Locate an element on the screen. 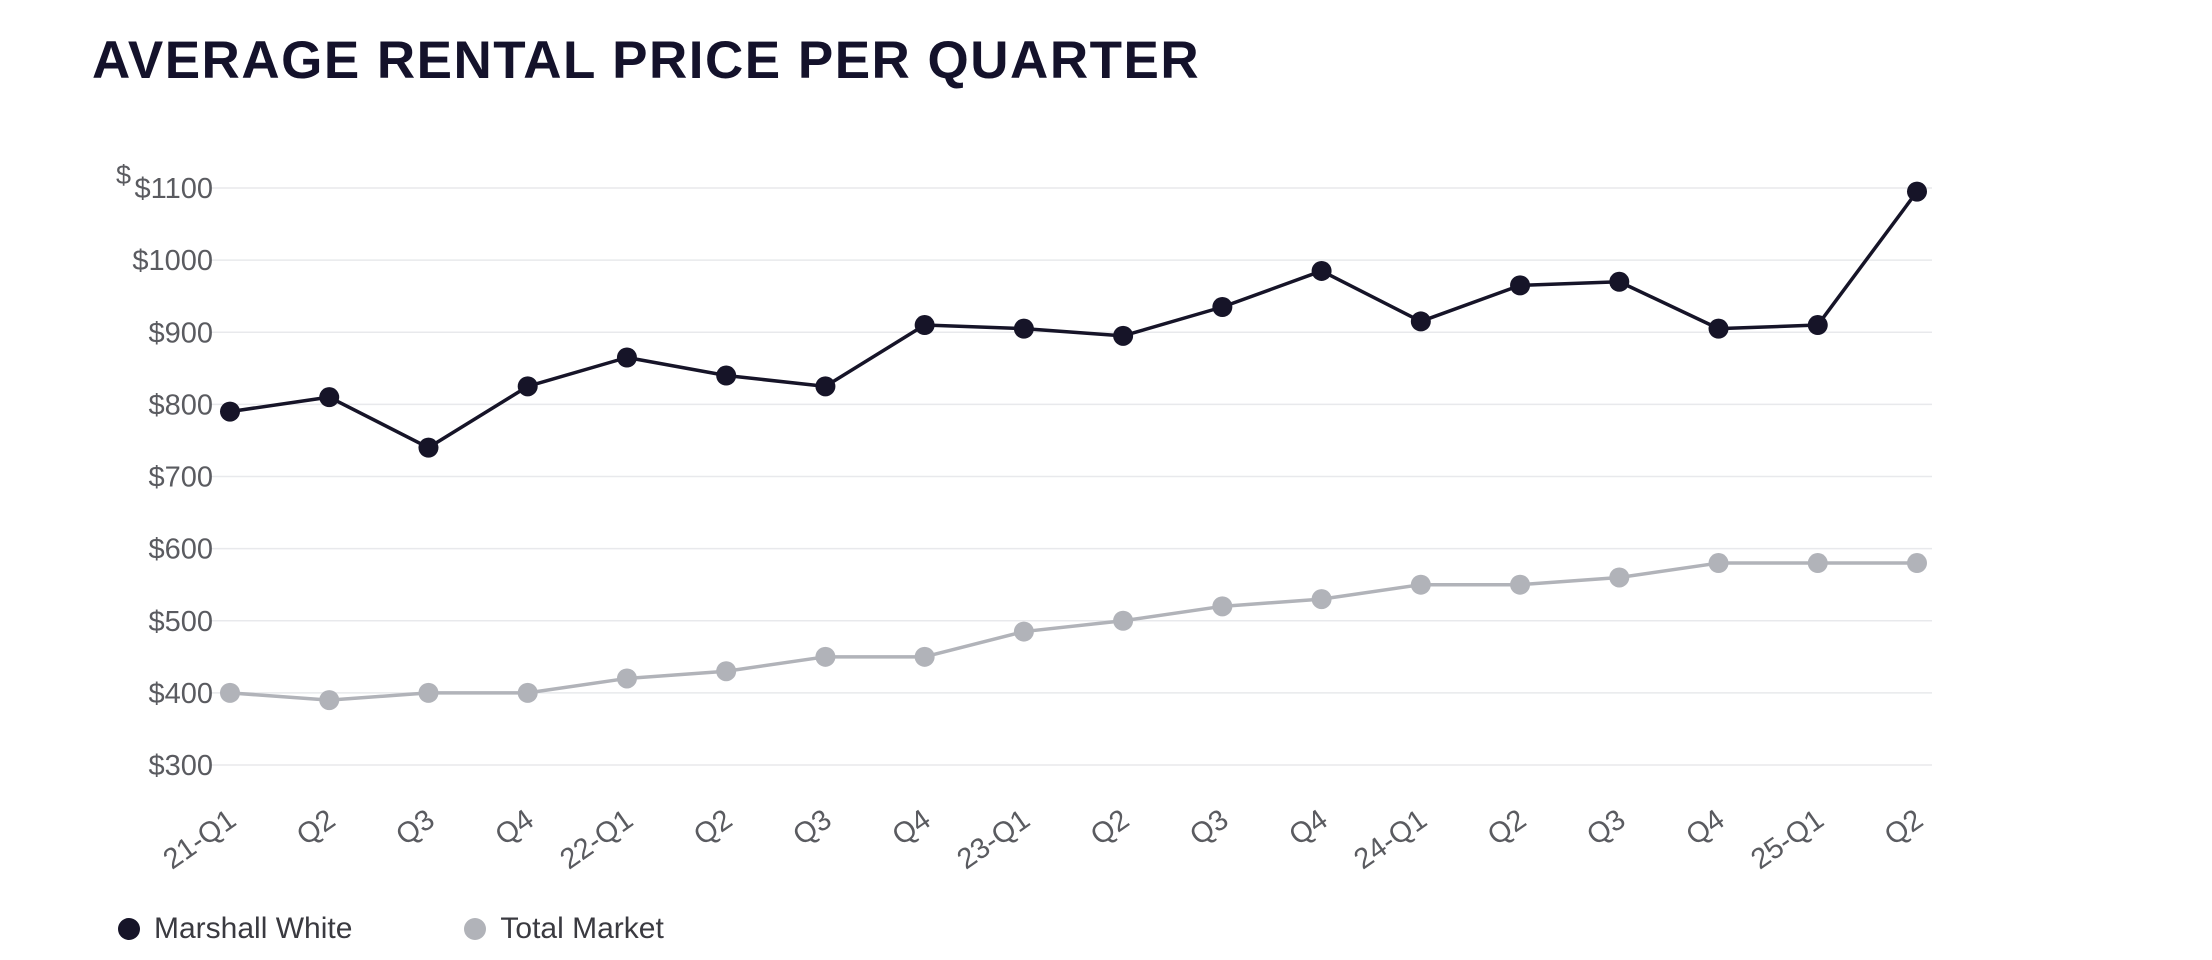 The image size is (2212, 960). legend-item: Marshall White is located at coordinates (235, 929).